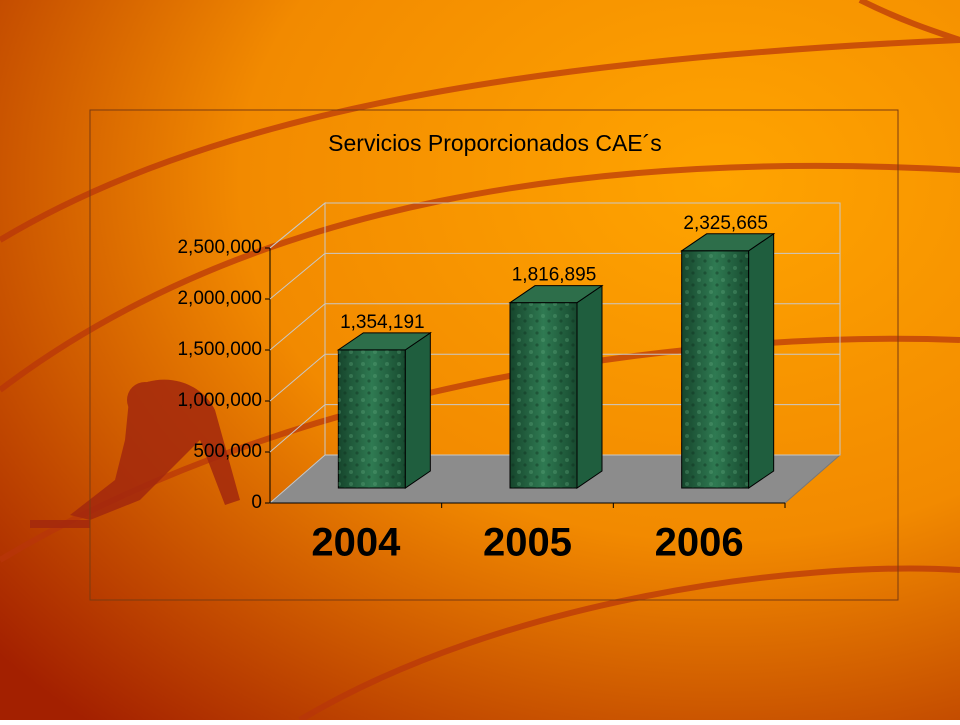  I want to click on y-tick-label: 2,500,000, so click(219, 247).